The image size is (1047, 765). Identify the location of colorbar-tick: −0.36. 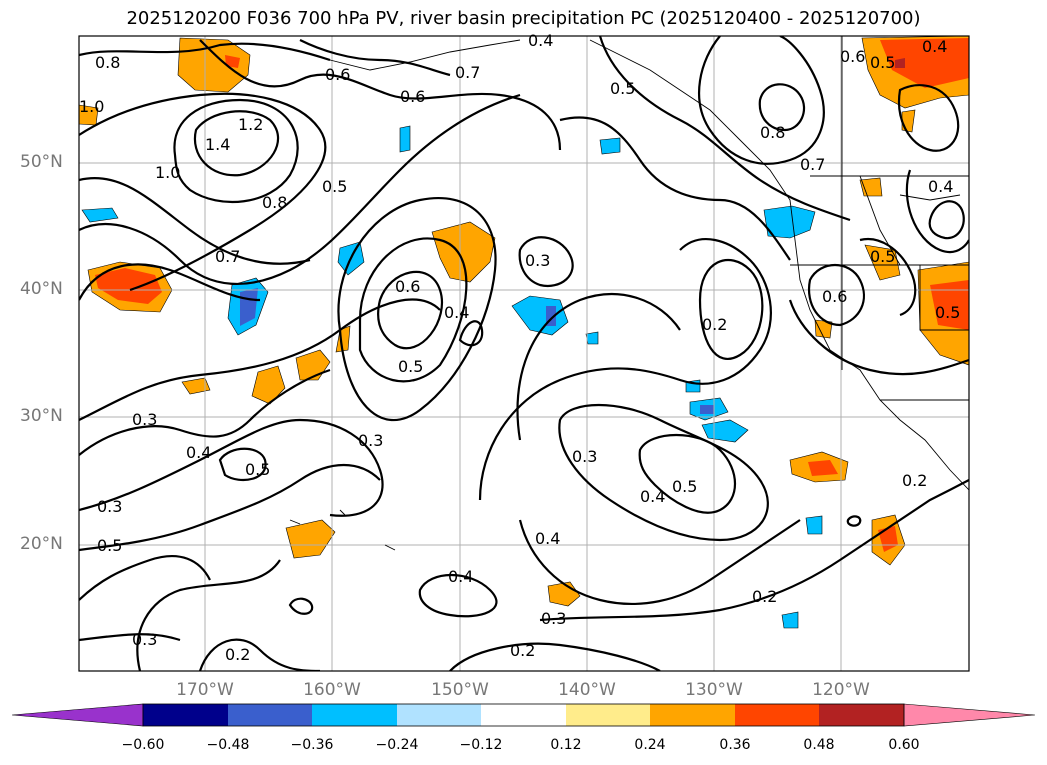
(312, 745).